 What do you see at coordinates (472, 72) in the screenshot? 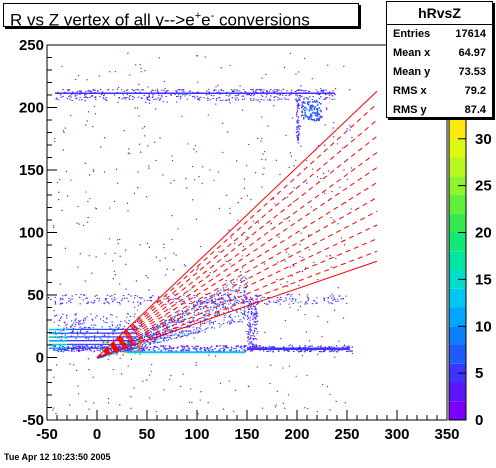
I see `stats-value: 73.53` at bounding box center [472, 72].